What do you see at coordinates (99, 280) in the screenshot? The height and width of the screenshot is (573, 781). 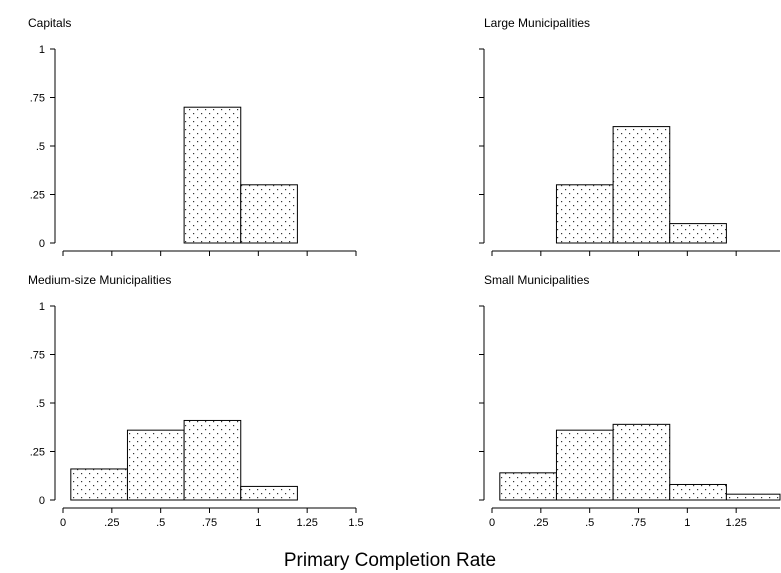 I see `panel-title: Medium-size Municipalities` at bounding box center [99, 280].